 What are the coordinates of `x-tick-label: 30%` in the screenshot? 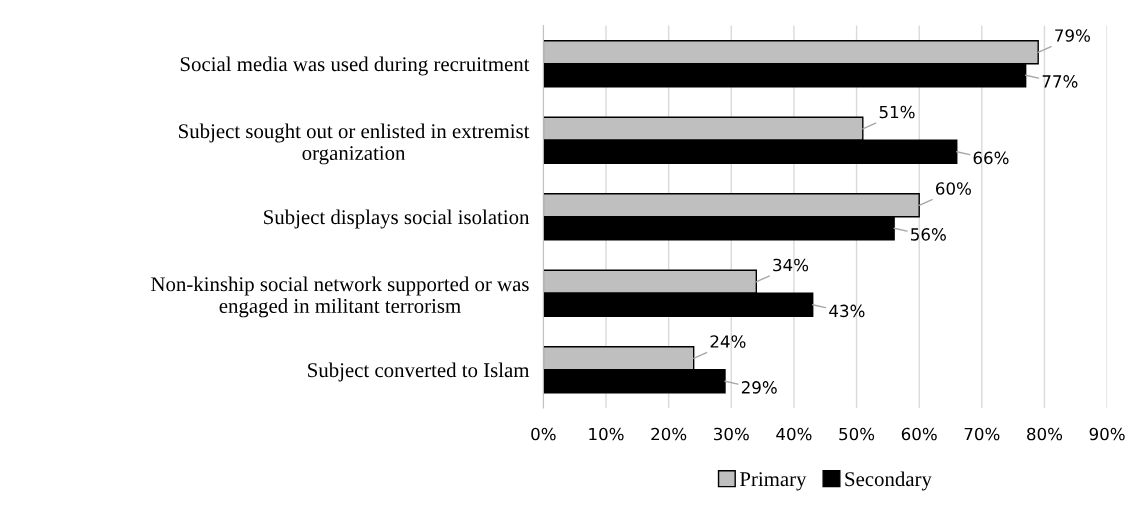 It's located at (731, 434).